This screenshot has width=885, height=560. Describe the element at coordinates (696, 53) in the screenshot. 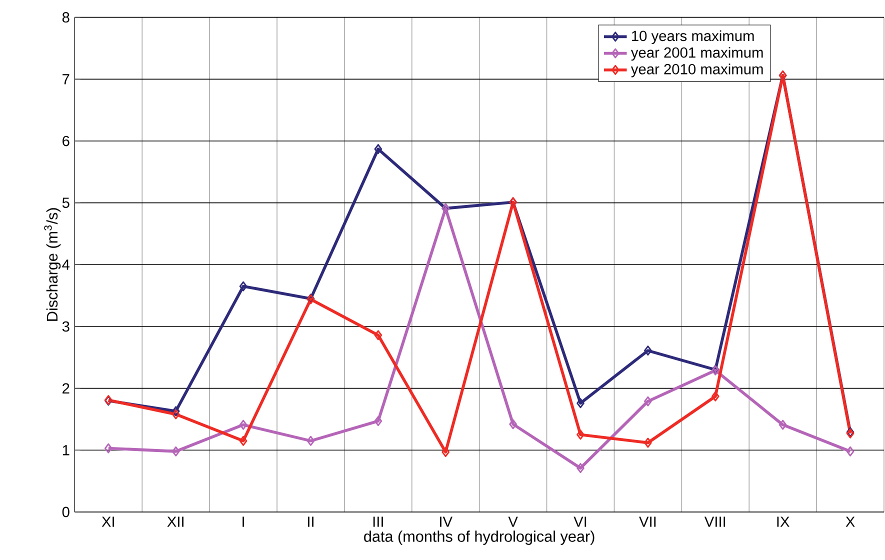

I see `legend-label: year 2001 maximum` at that location.